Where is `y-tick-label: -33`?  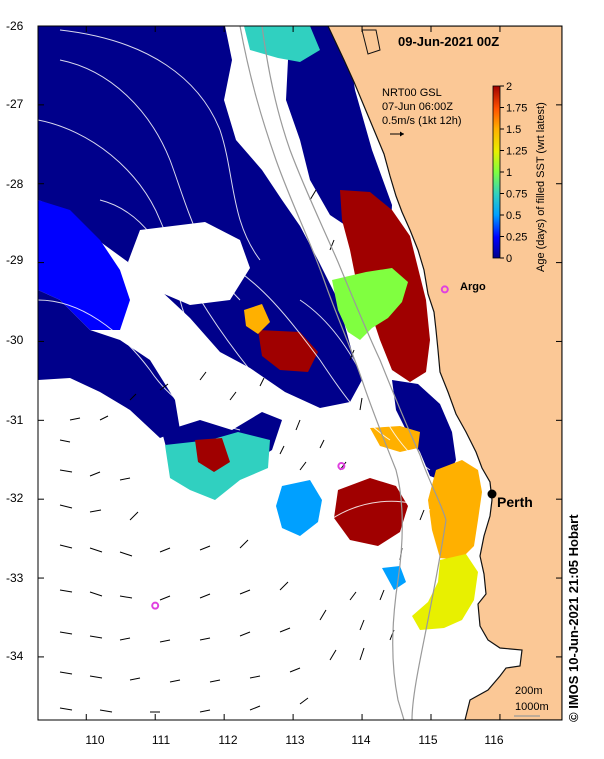 y-tick-label: -33 is located at coordinates (15, 578).